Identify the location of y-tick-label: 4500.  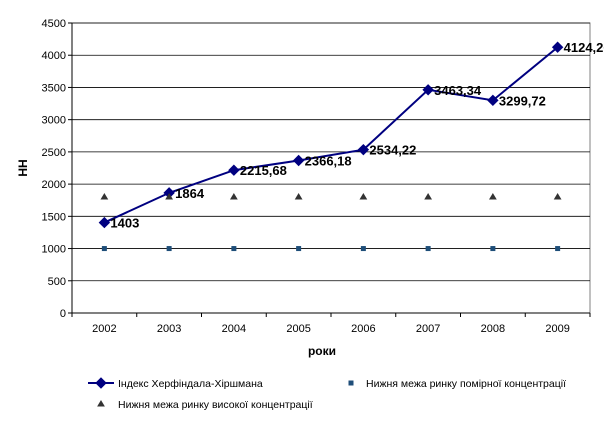
(54, 24).